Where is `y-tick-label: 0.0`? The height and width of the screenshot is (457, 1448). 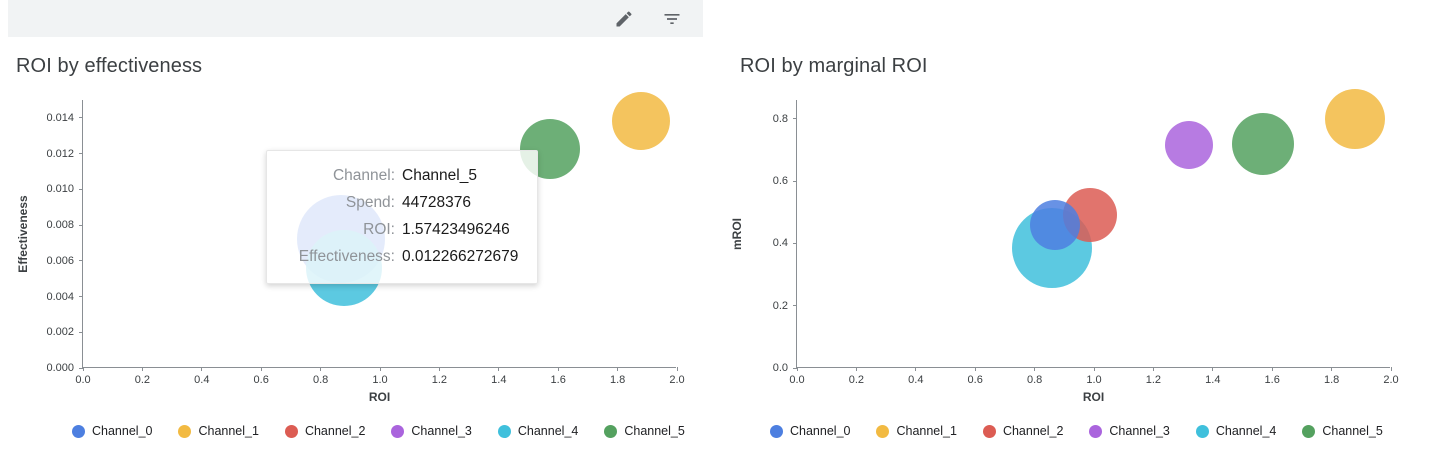 y-tick-label: 0.0 is located at coordinates (780, 368).